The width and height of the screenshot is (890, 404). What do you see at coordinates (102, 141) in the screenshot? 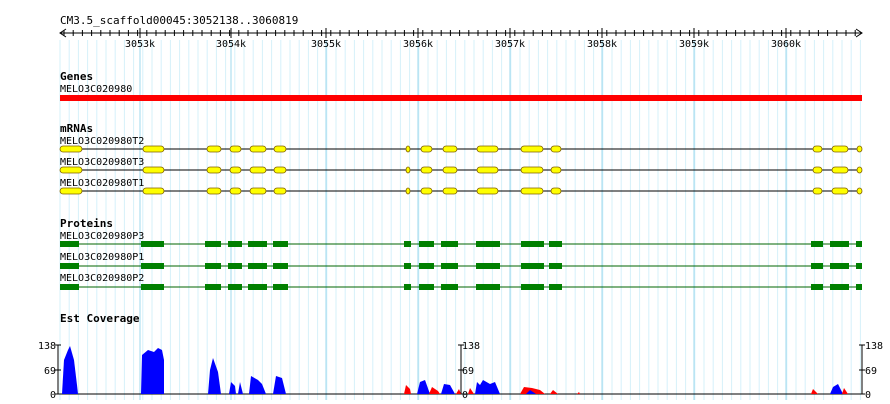
I see `feature-label: MELO3C020980T2` at bounding box center [102, 141].